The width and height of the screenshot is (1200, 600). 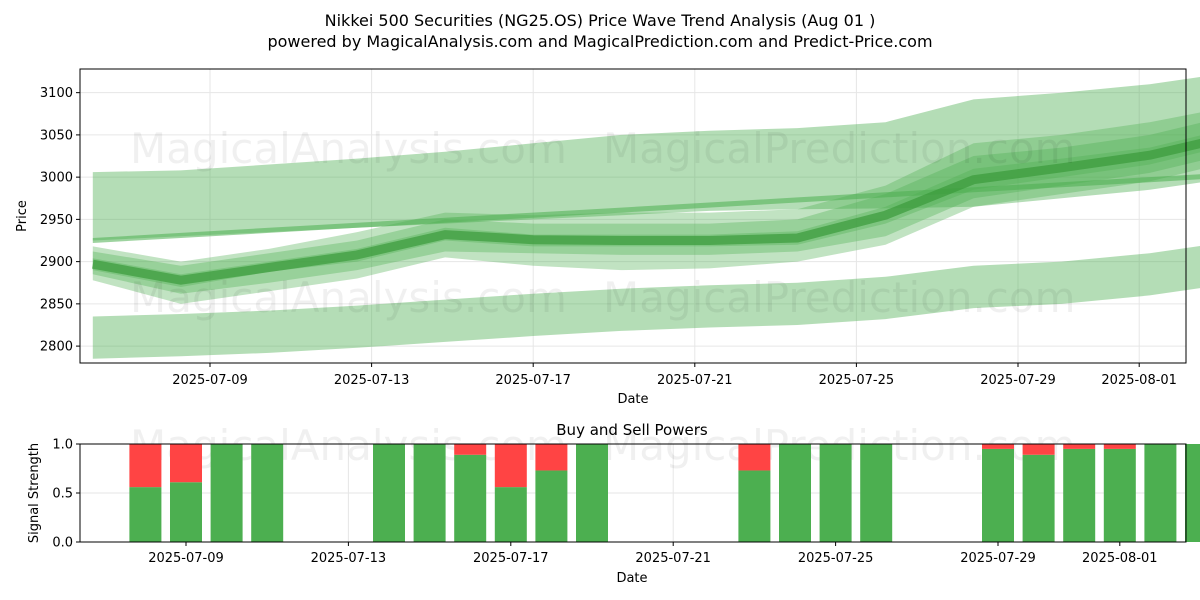 I want to click on signal-x-tick-label: 2025-07-17, so click(x=511, y=558).